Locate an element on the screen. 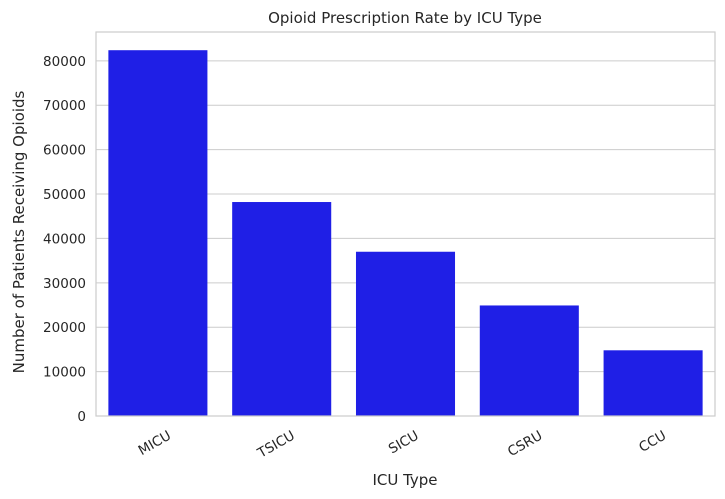 The height and width of the screenshot is (499, 725). bar-csru is located at coordinates (529, 360).